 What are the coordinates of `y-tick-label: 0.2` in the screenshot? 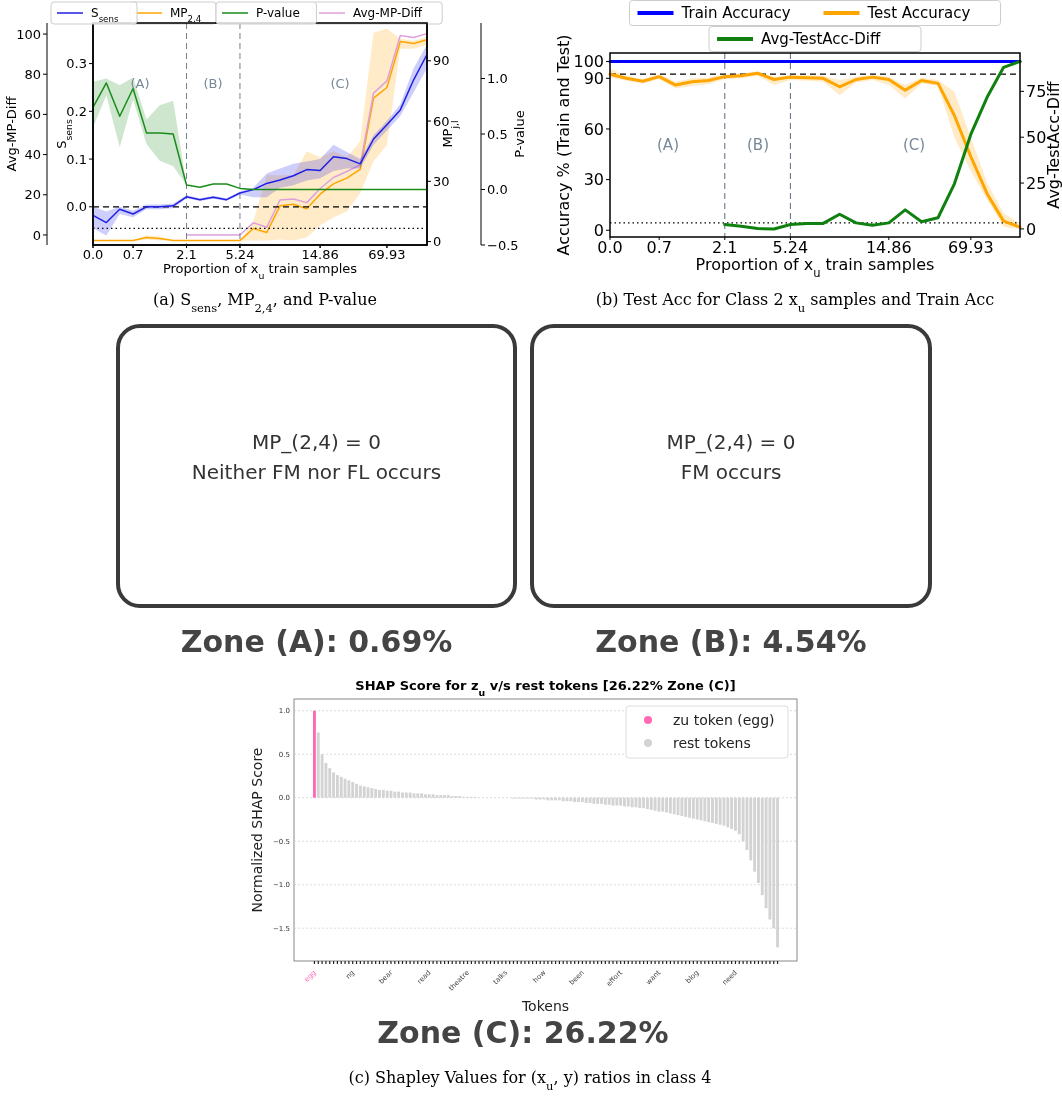 It's located at (76, 111).